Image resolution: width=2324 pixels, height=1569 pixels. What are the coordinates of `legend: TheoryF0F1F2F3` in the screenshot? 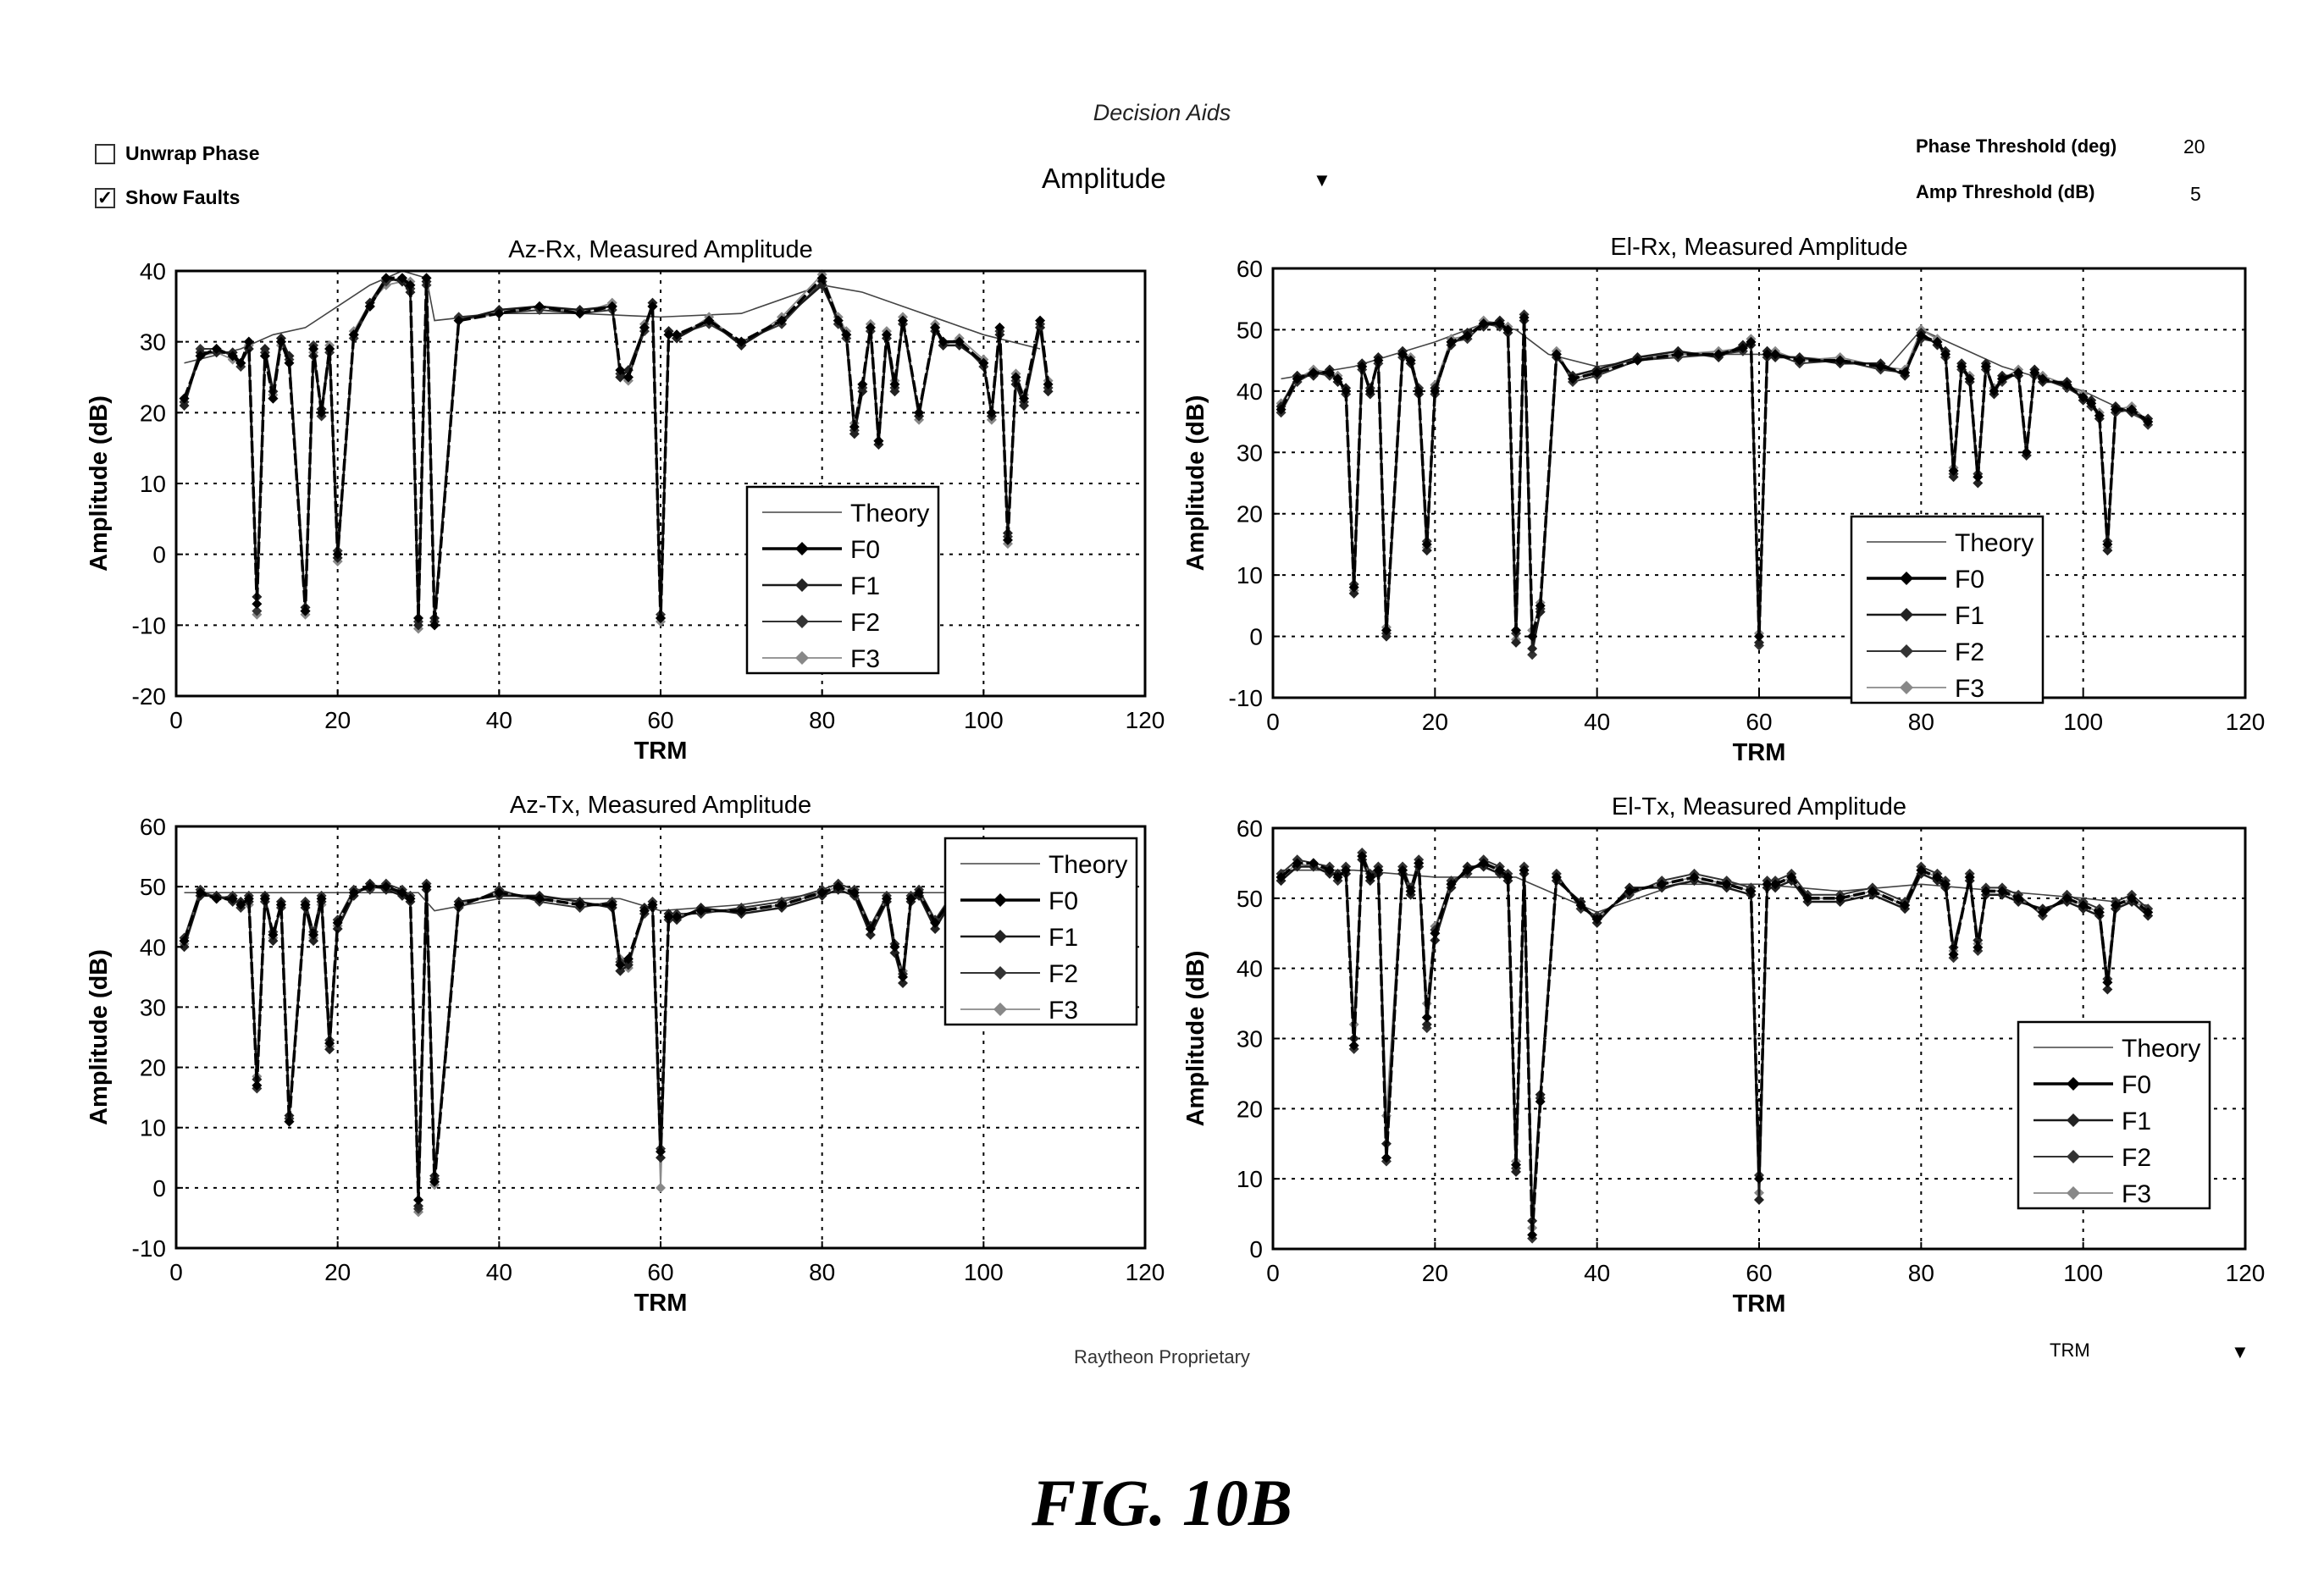 It's located at (842, 580).